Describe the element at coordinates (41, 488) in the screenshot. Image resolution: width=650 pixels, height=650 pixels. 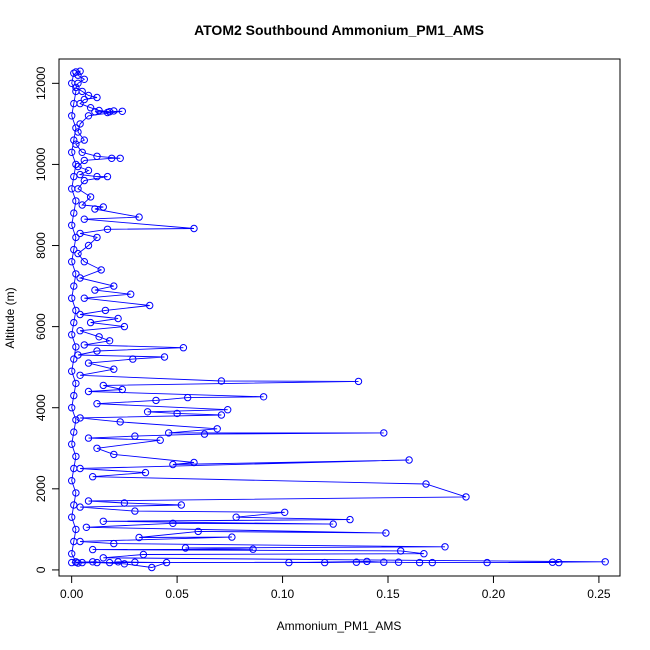
I see `y-tick-label: 2000` at that location.